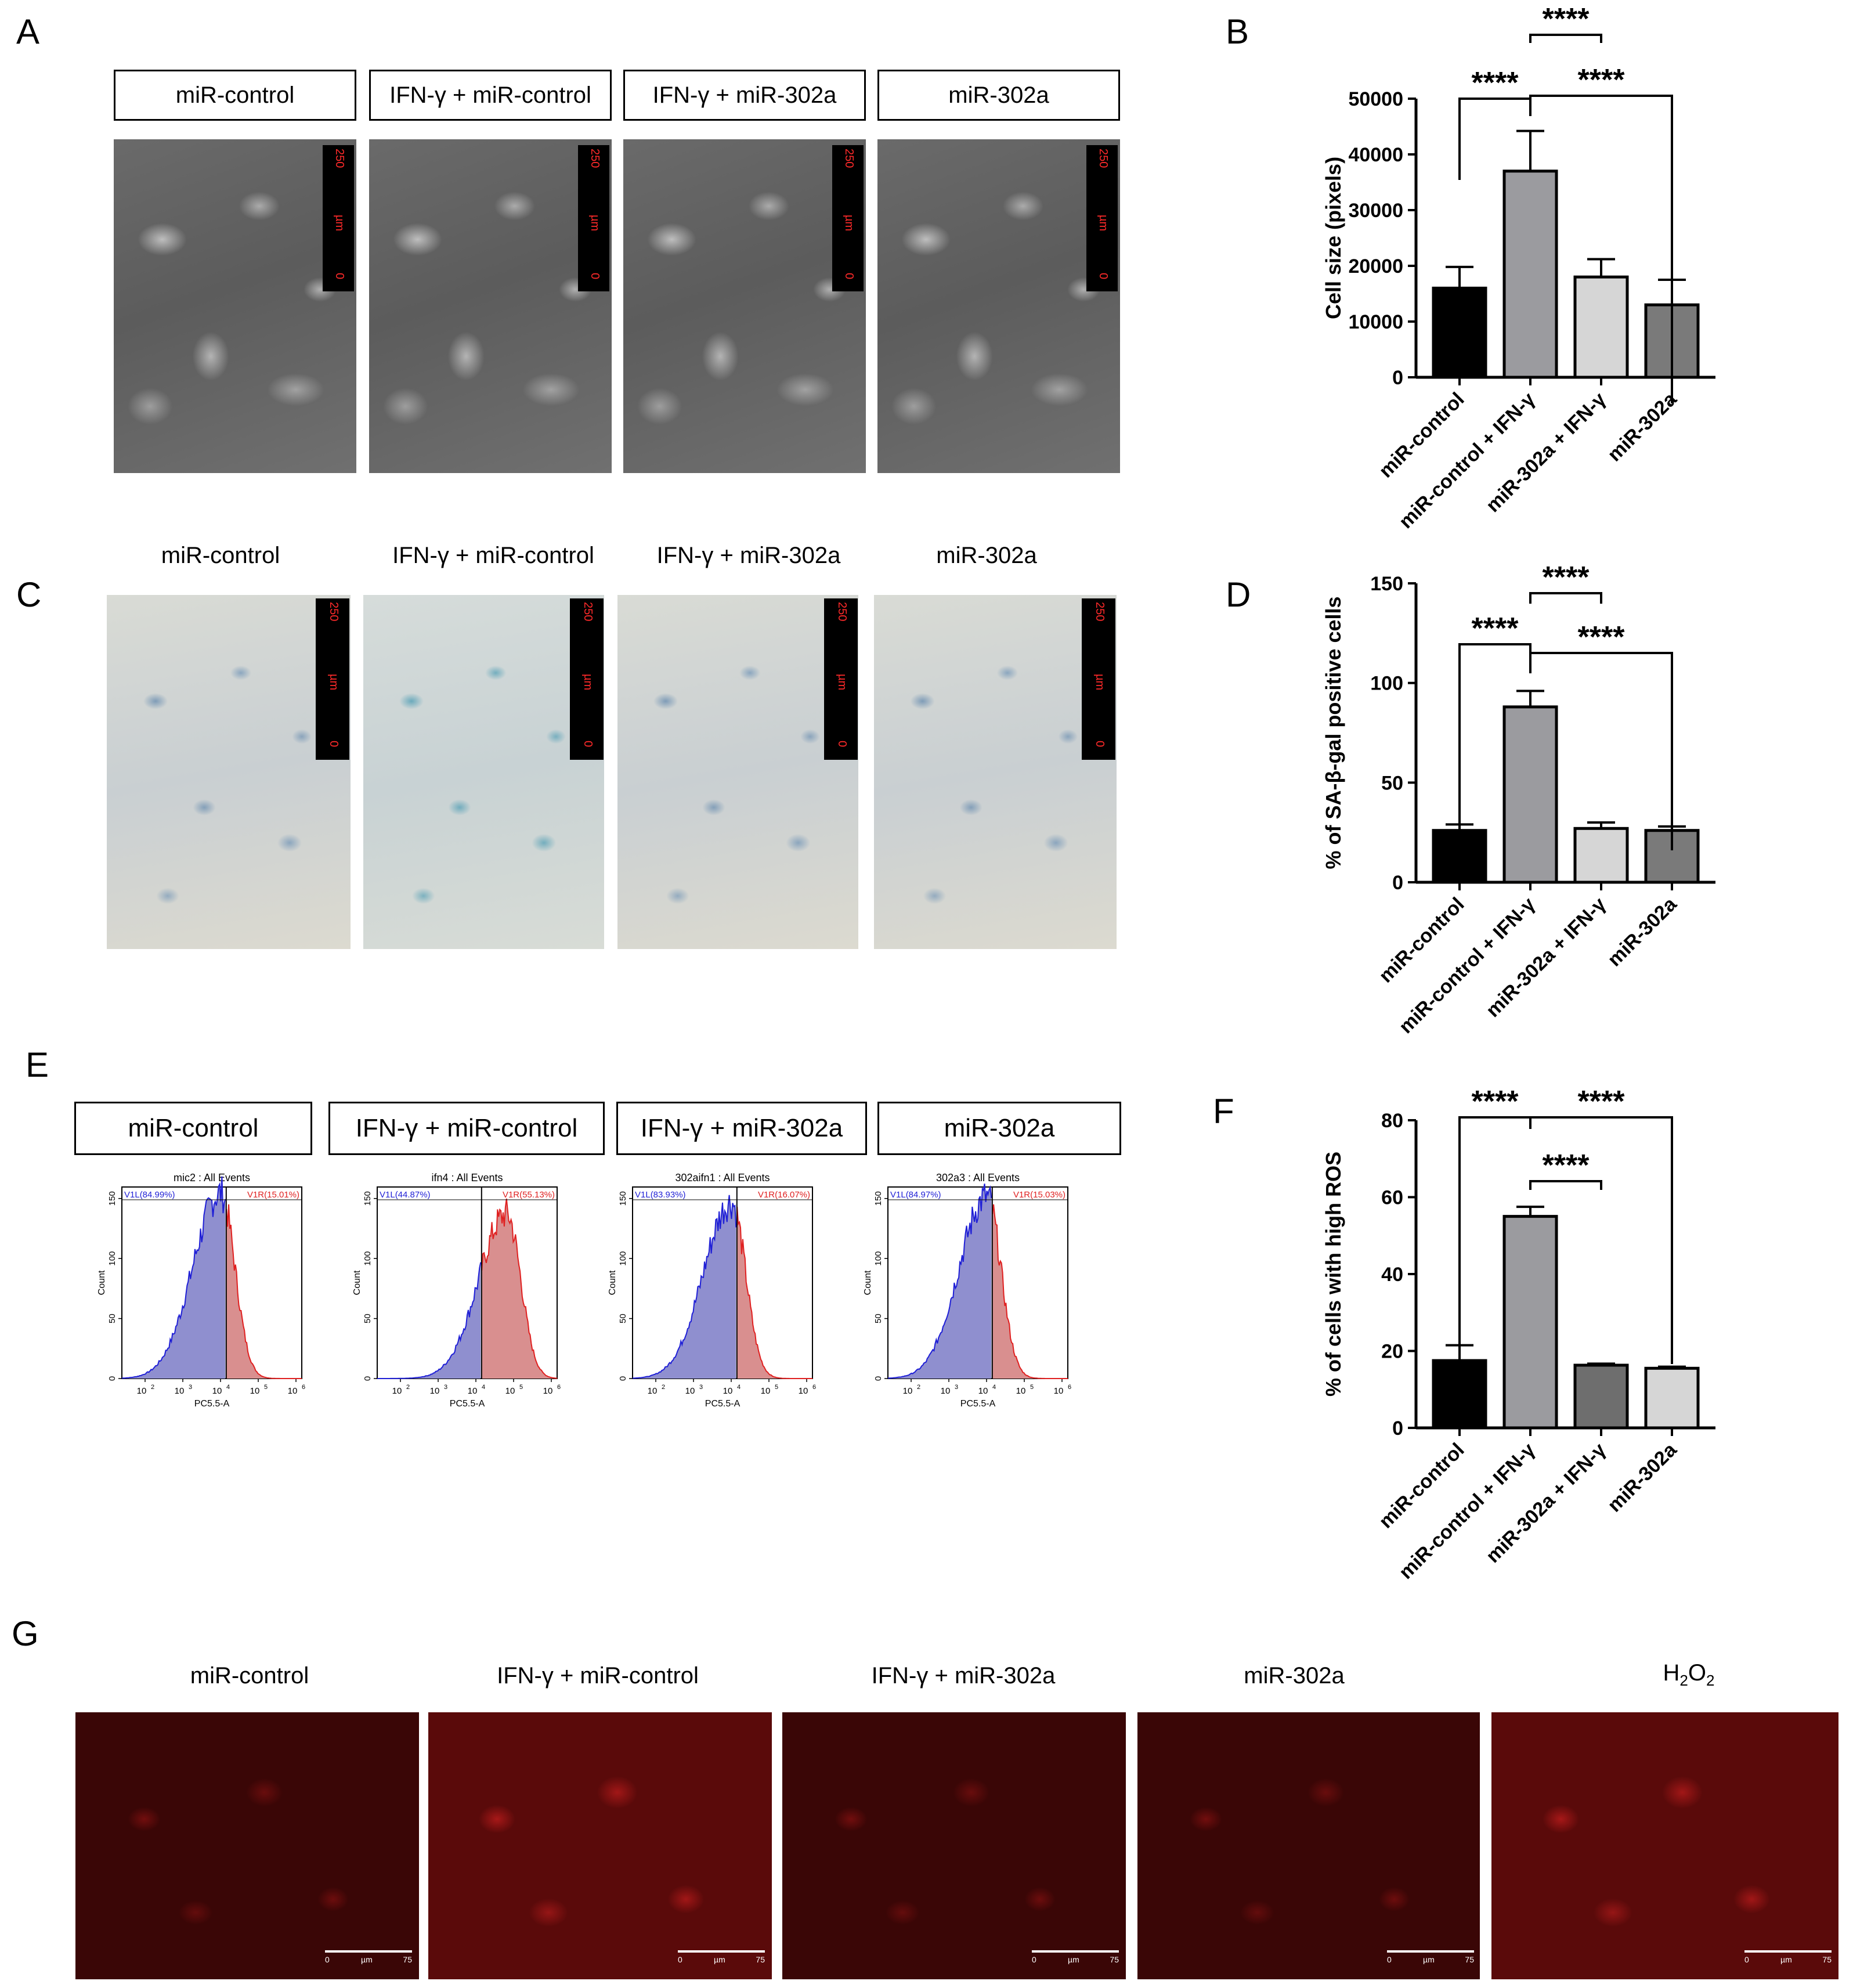 This screenshot has height=1988, width=1853. I want to click on panel-g-label-mir-302a: miR-302a, so click(1294, 1675).